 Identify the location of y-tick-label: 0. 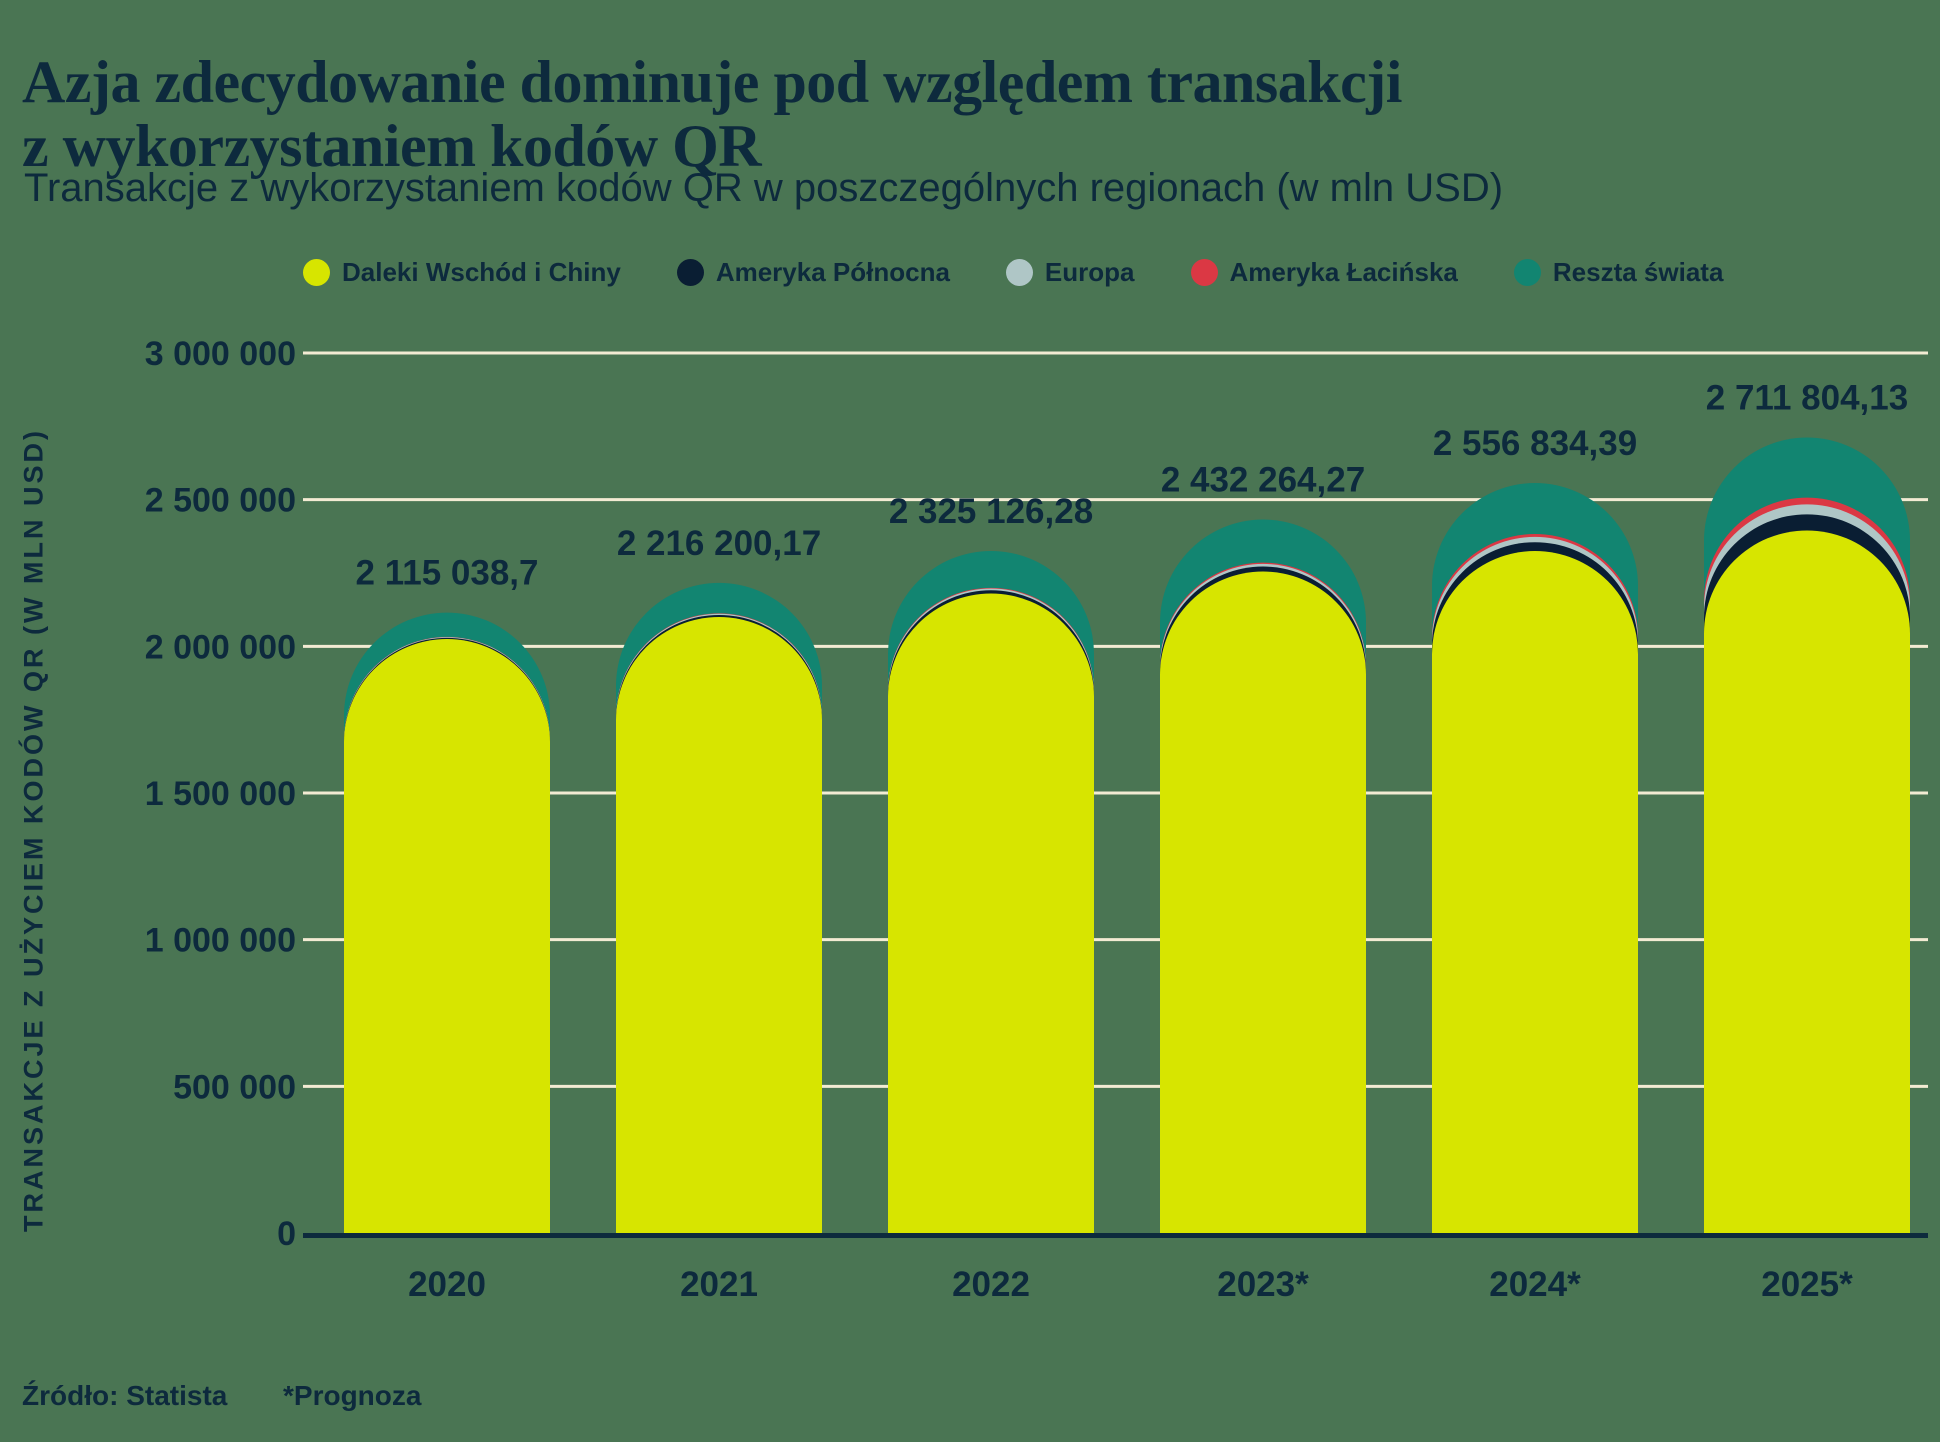
(286, 1234).